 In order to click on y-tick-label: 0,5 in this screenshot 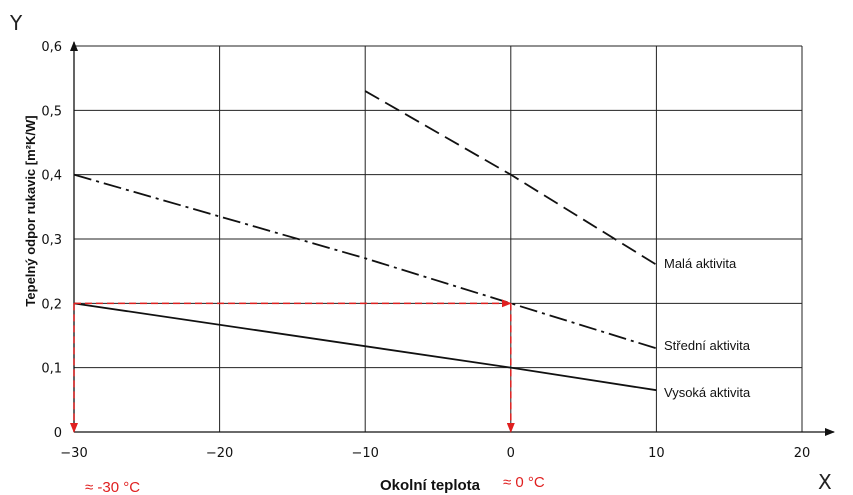, I will do `click(51, 111)`.